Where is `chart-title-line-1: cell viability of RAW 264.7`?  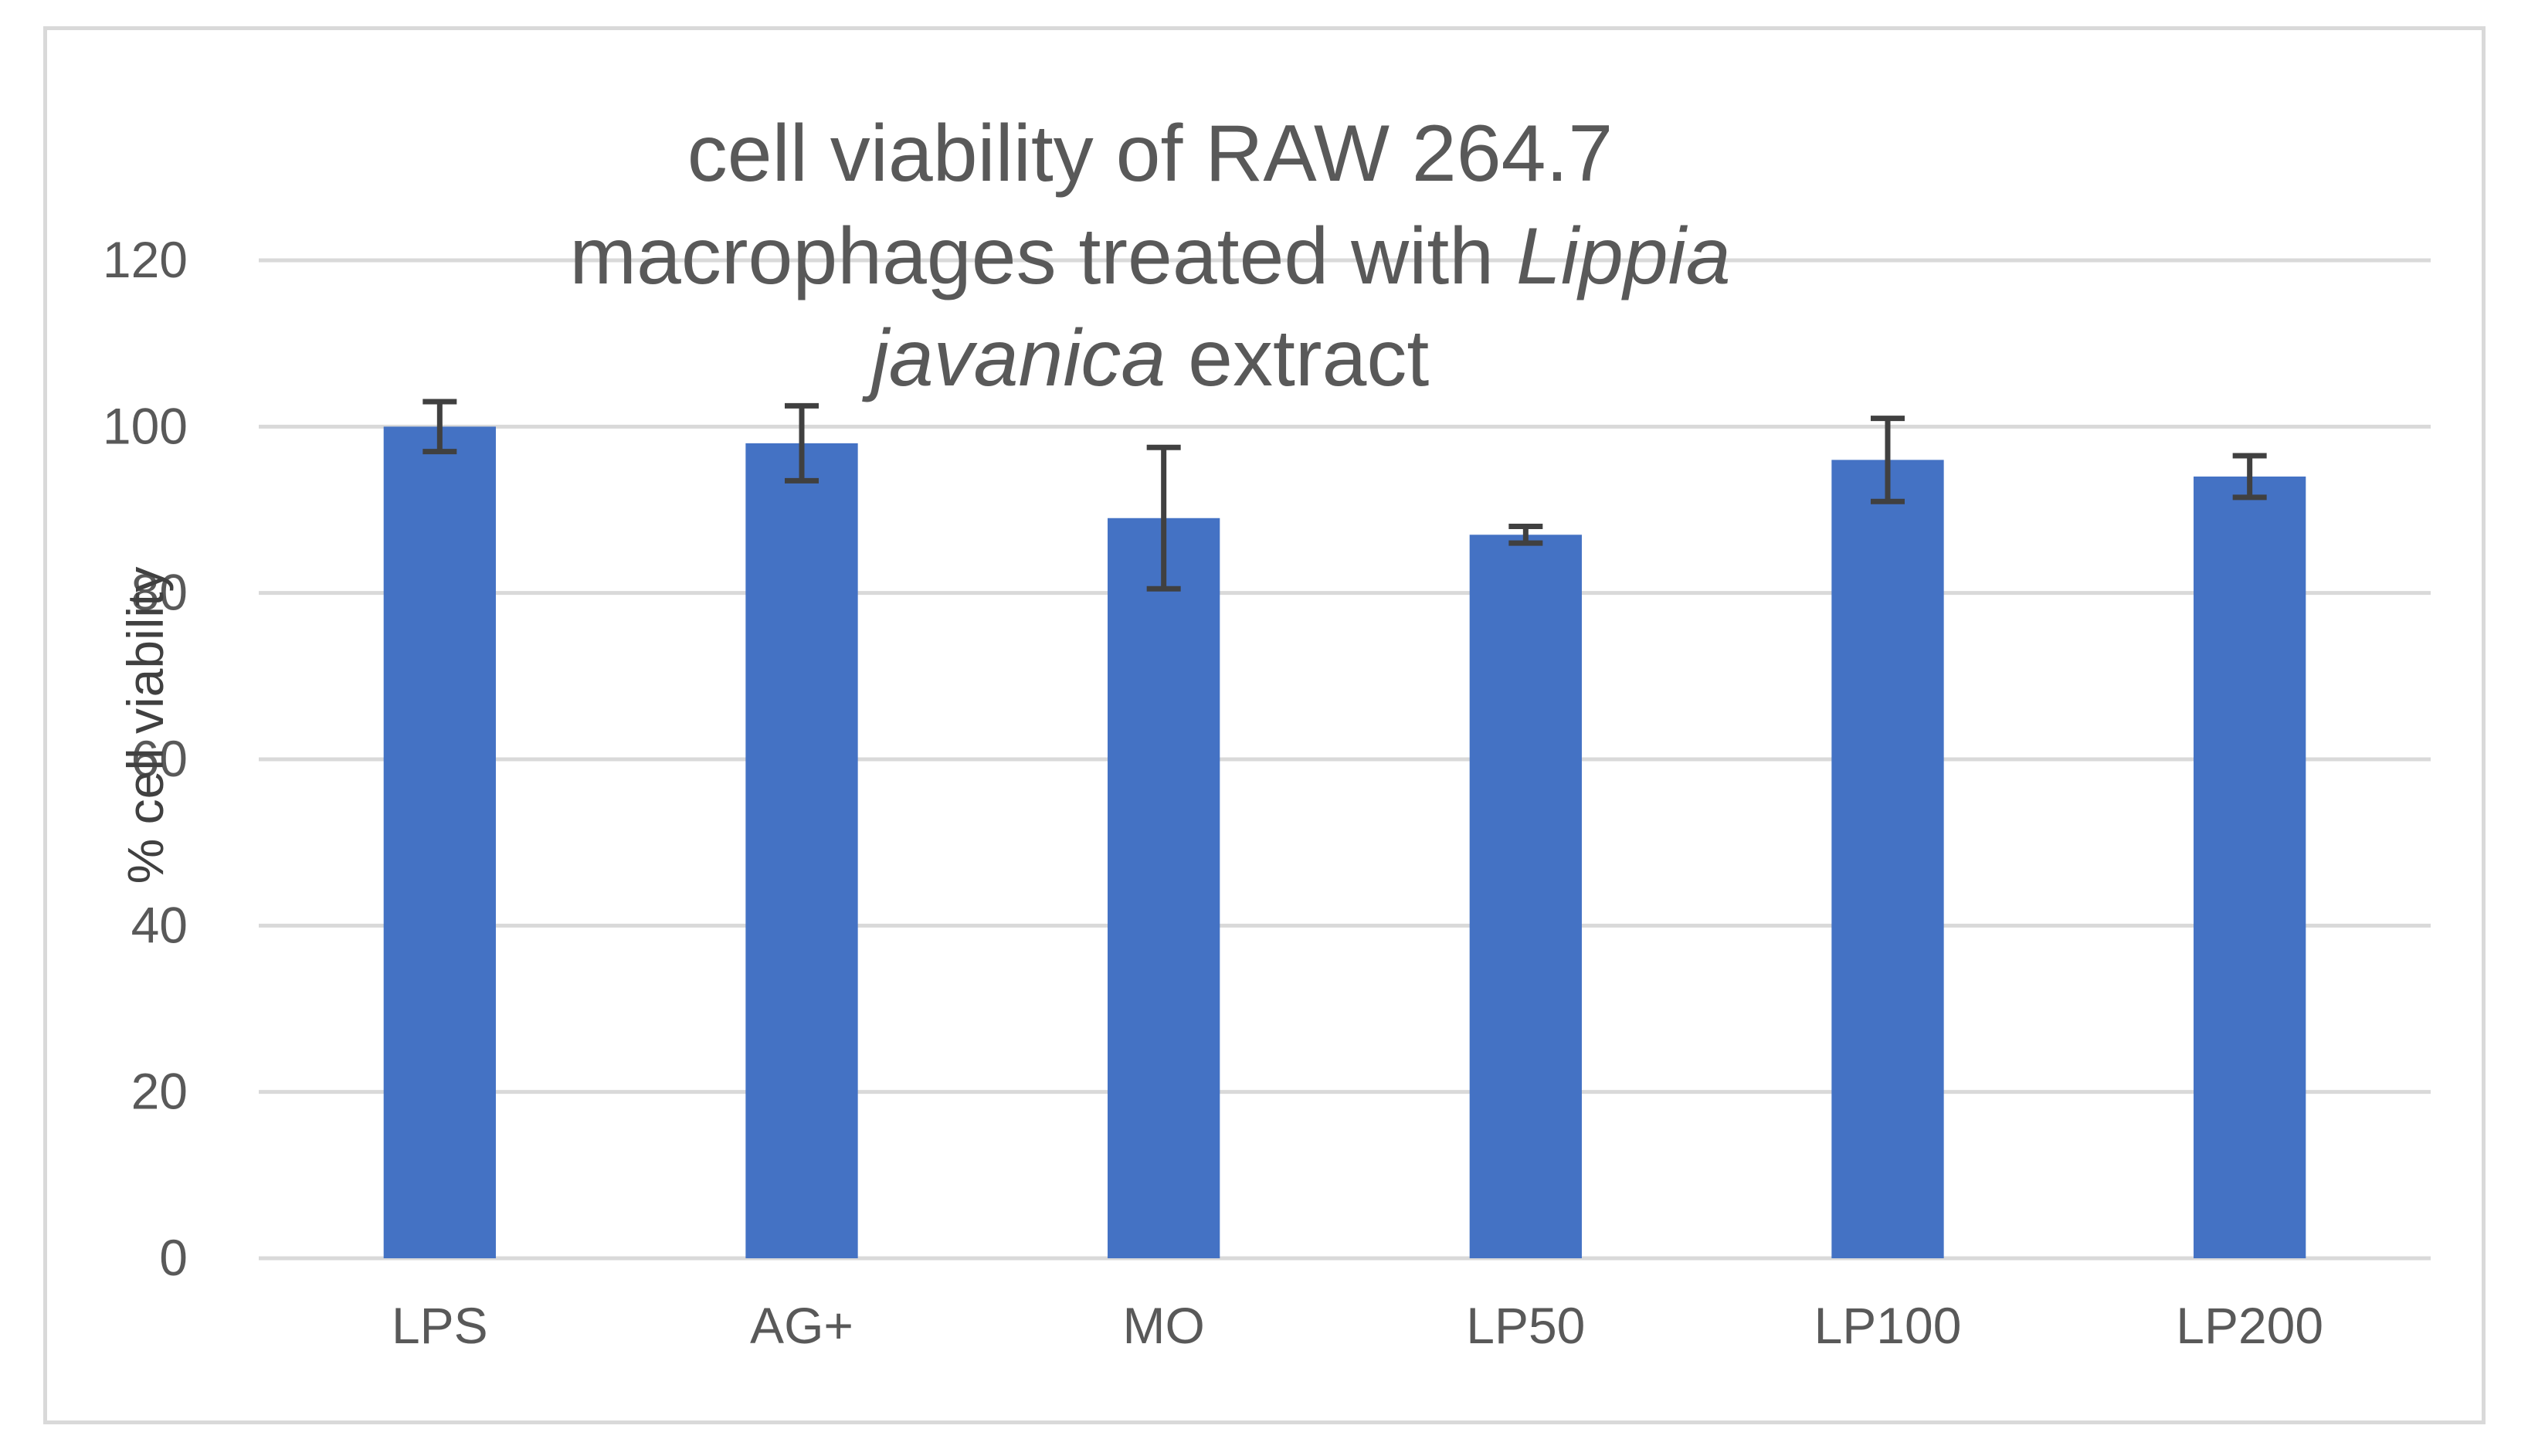
chart-title-line-1: cell viability of RAW 264.7 is located at coordinates (1150, 154).